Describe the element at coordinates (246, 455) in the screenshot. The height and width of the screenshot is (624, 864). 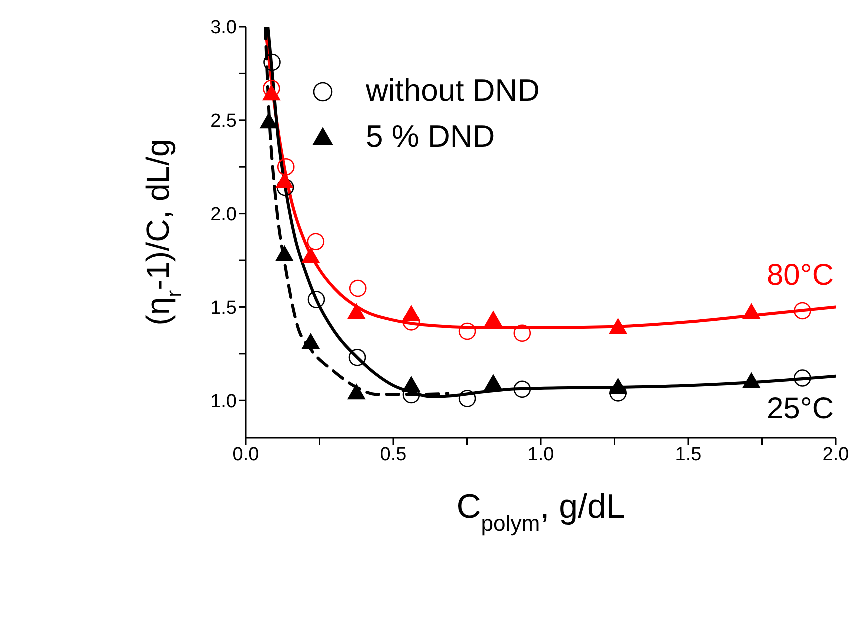
I see `x-tick-label: 0.0` at that location.